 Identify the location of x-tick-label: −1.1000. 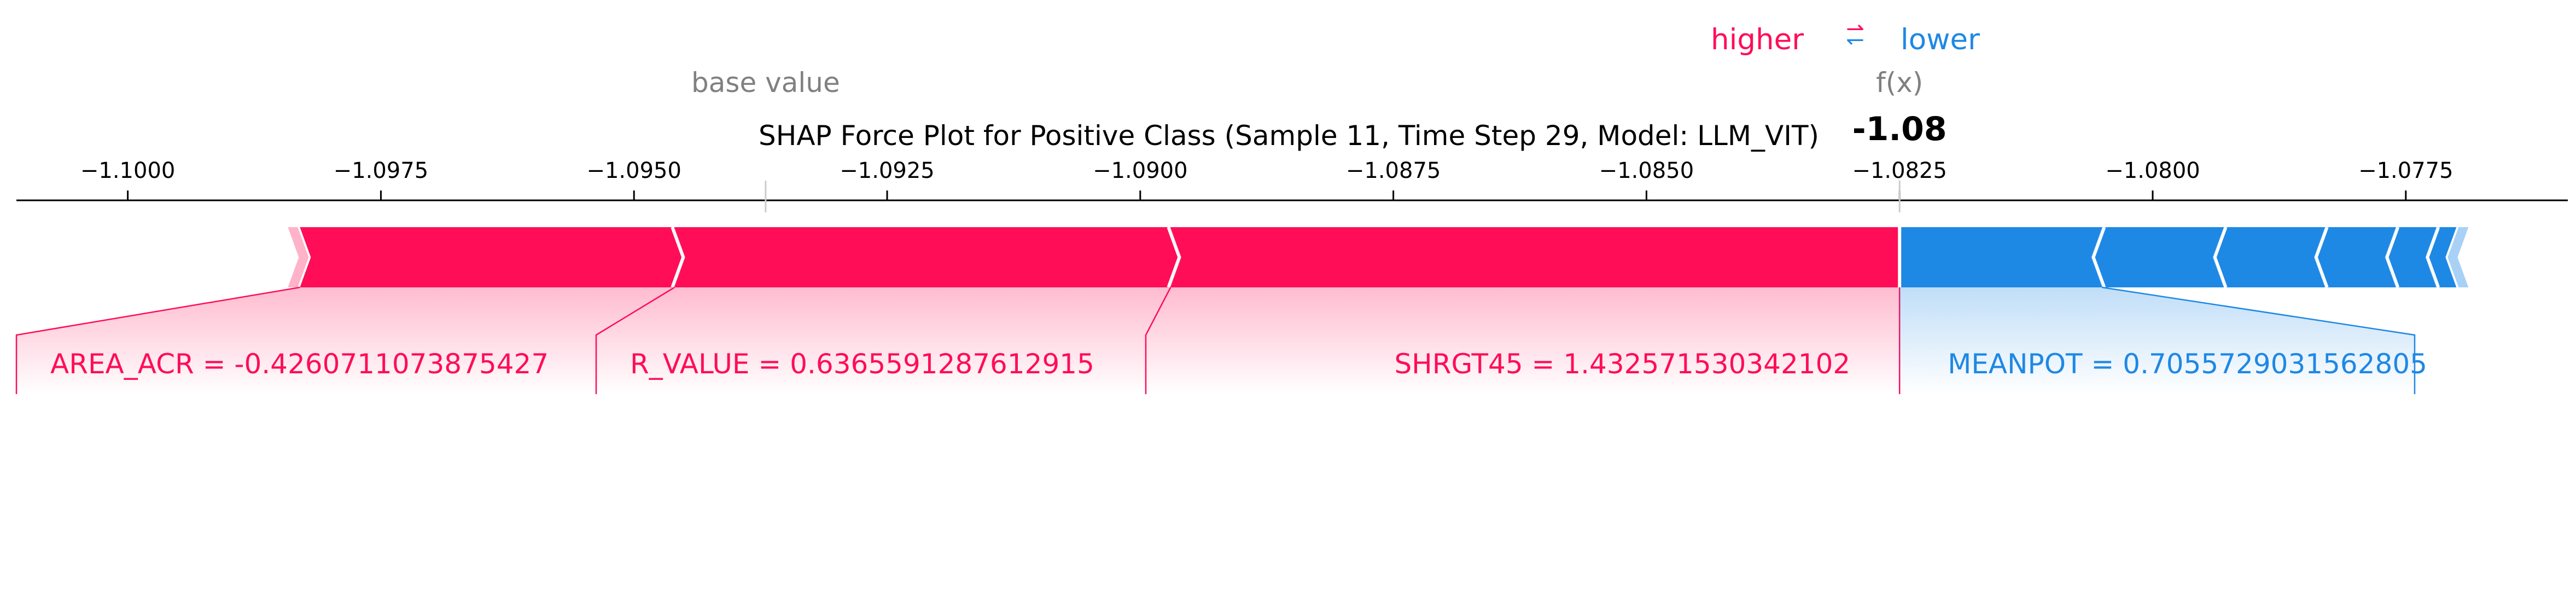
(127, 170).